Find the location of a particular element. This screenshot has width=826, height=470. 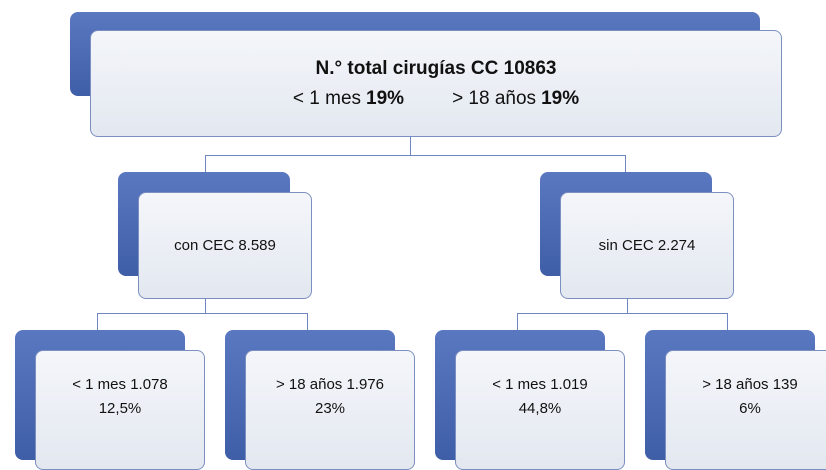

stat: < 1 mes 19% is located at coordinates (348, 99).